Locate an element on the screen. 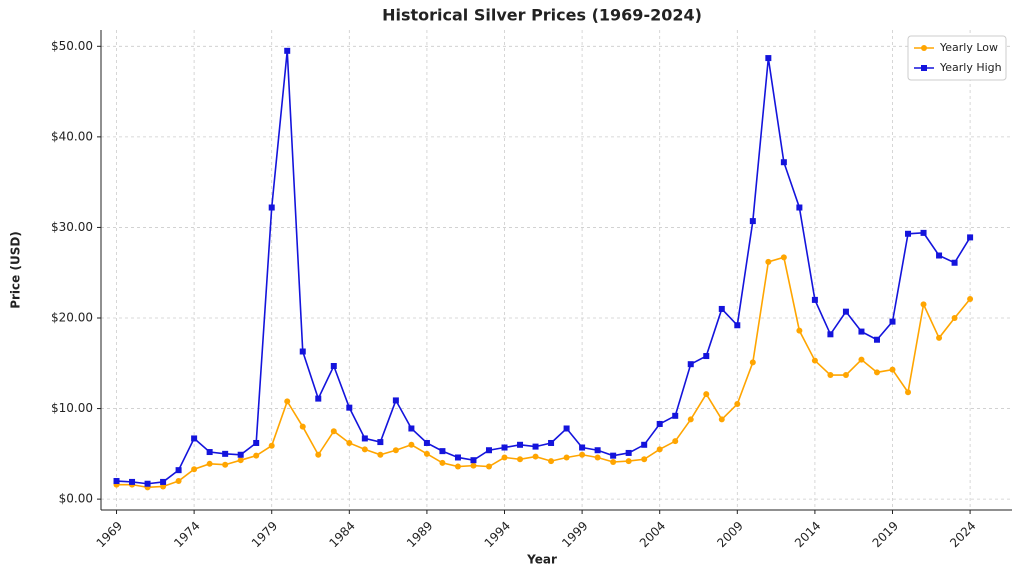  y-tick-label: $20.00 is located at coordinates (72, 318).